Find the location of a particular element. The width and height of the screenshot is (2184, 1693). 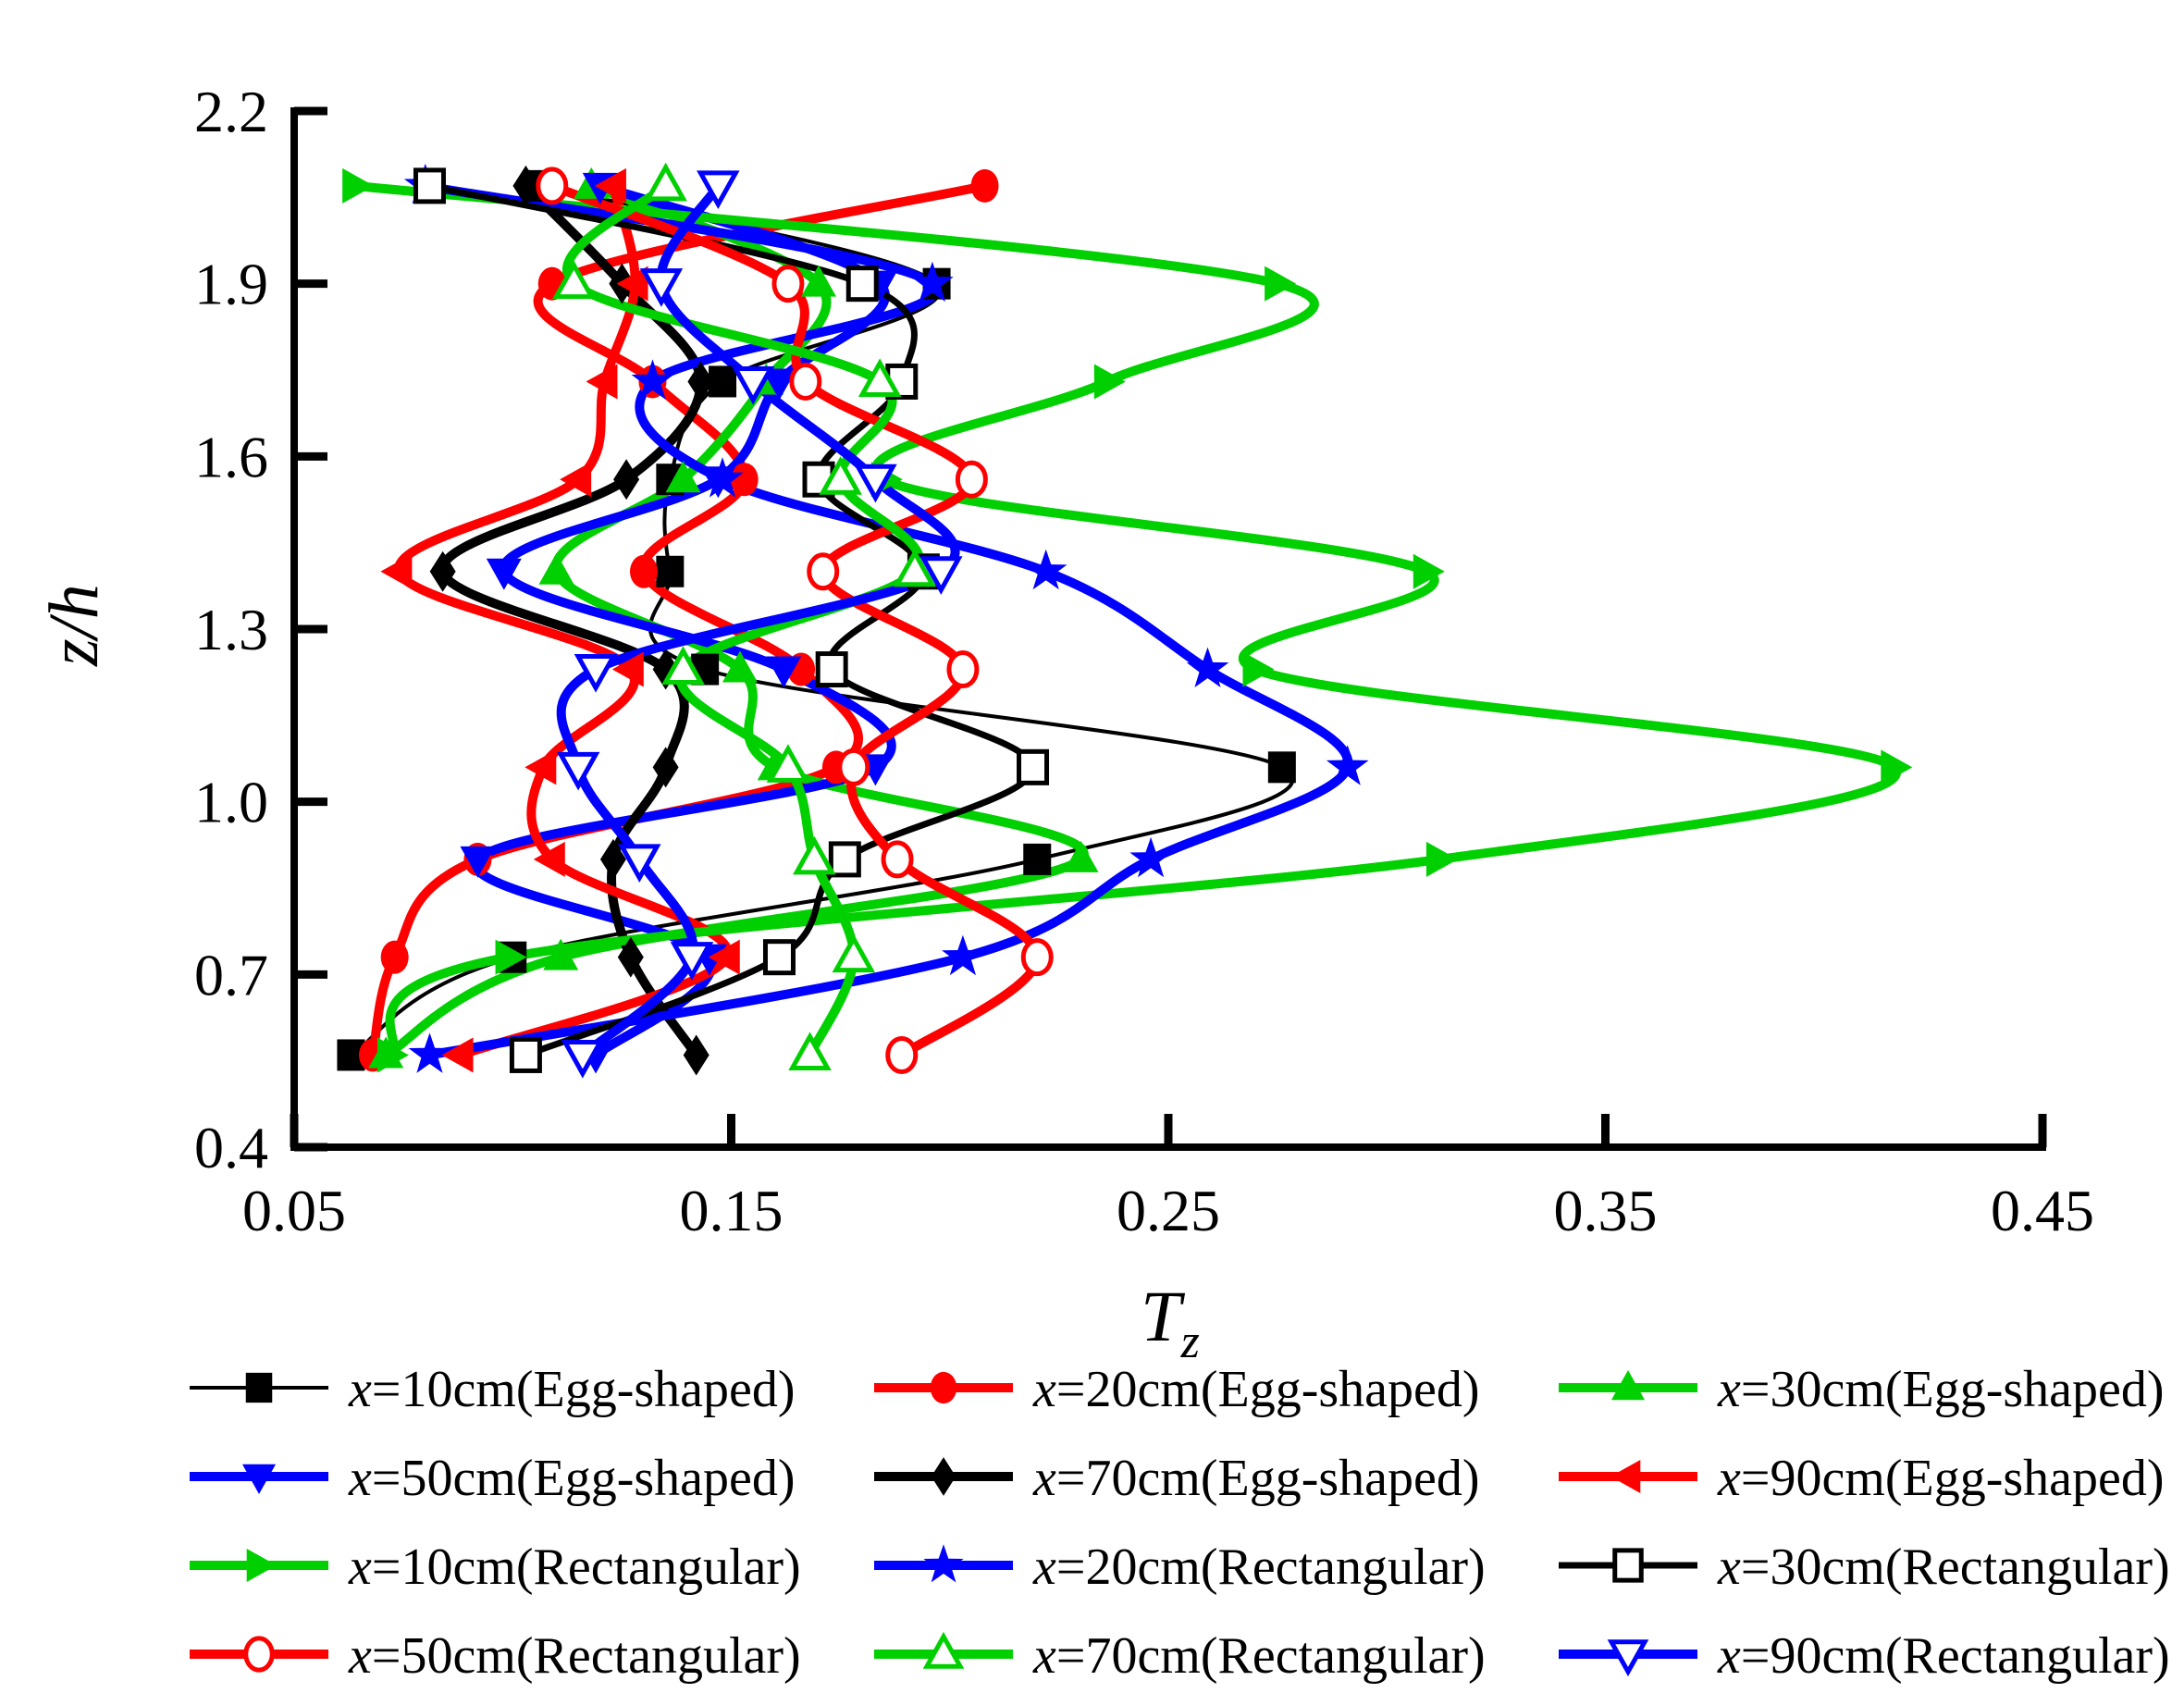

legend-item: x=10cm(Rectangular) is located at coordinates (495, 1567).